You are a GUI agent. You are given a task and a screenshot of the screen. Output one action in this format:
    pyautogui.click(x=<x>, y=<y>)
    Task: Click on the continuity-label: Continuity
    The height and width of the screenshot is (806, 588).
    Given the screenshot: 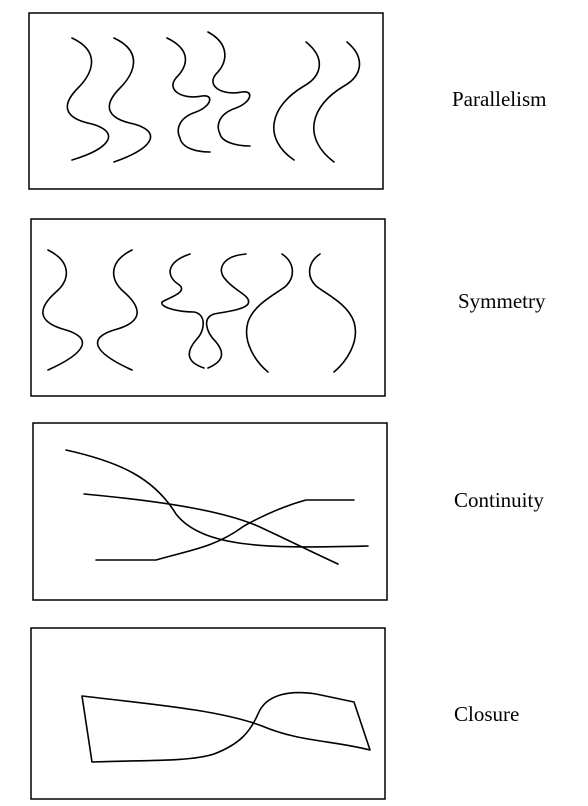 What is the action you would take?
    pyautogui.click(x=499, y=500)
    